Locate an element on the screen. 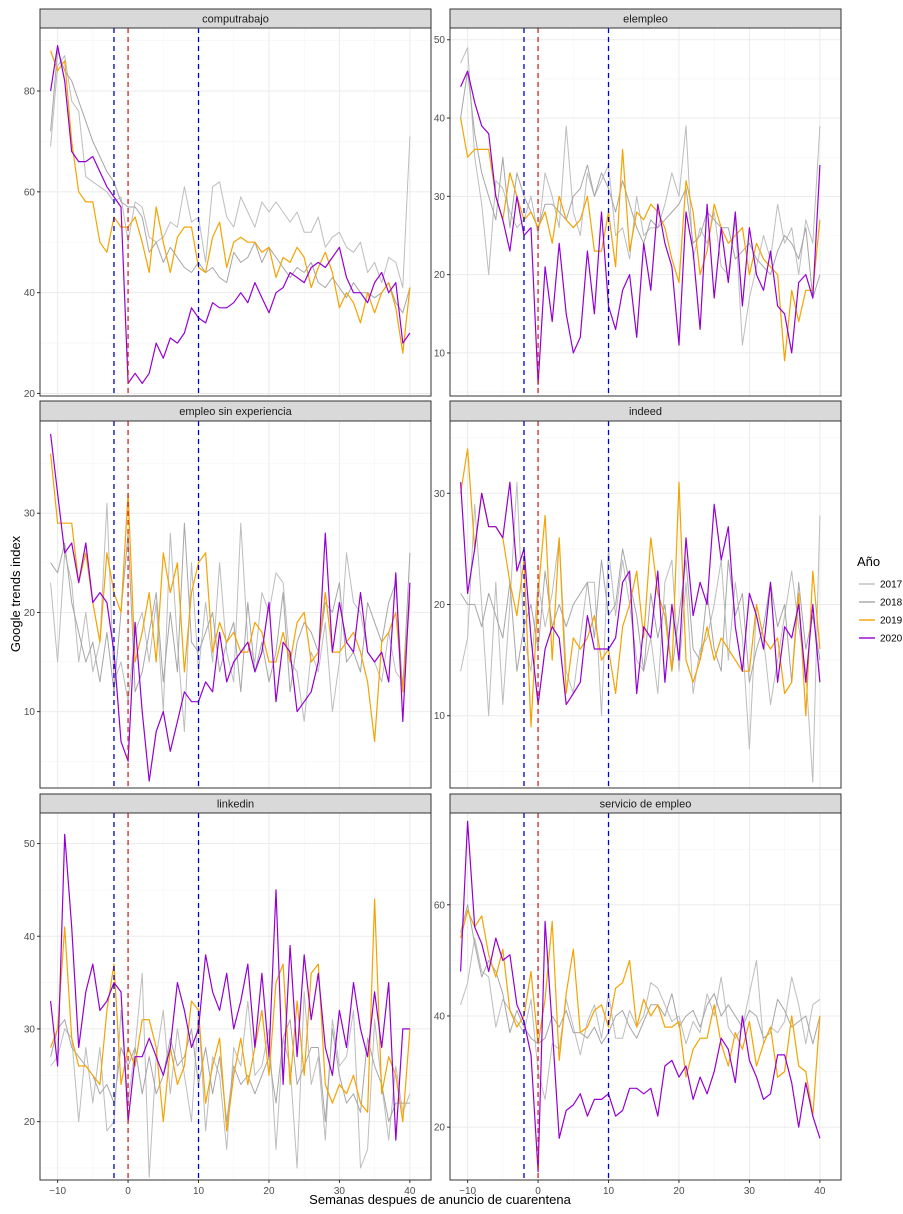 The width and height of the screenshot is (903, 1214). x-axis-title: Semanas despues de anuncio de cuarentena is located at coordinates (440, 1199).